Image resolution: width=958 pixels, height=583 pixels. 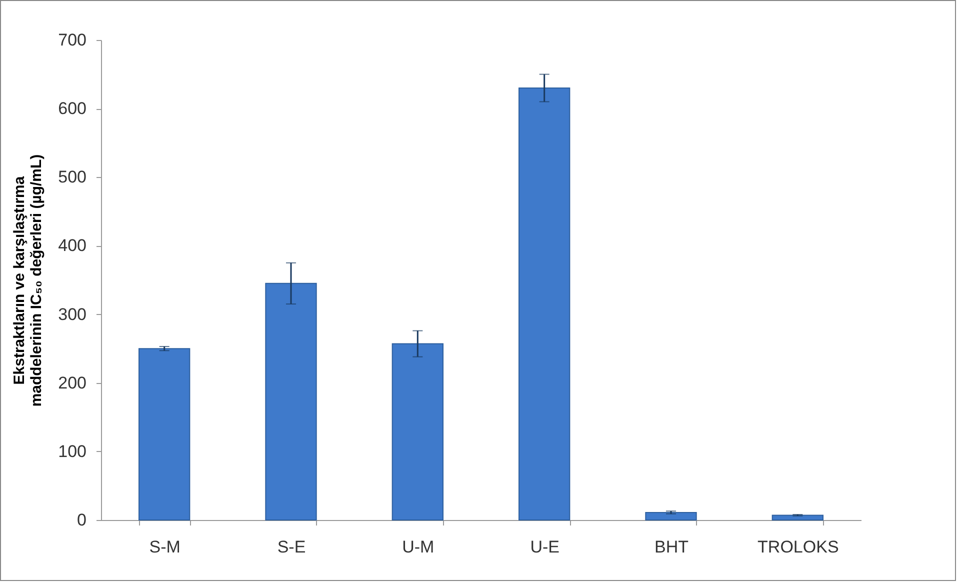 I want to click on x-tick-label: U-M, so click(x=418, y=547).